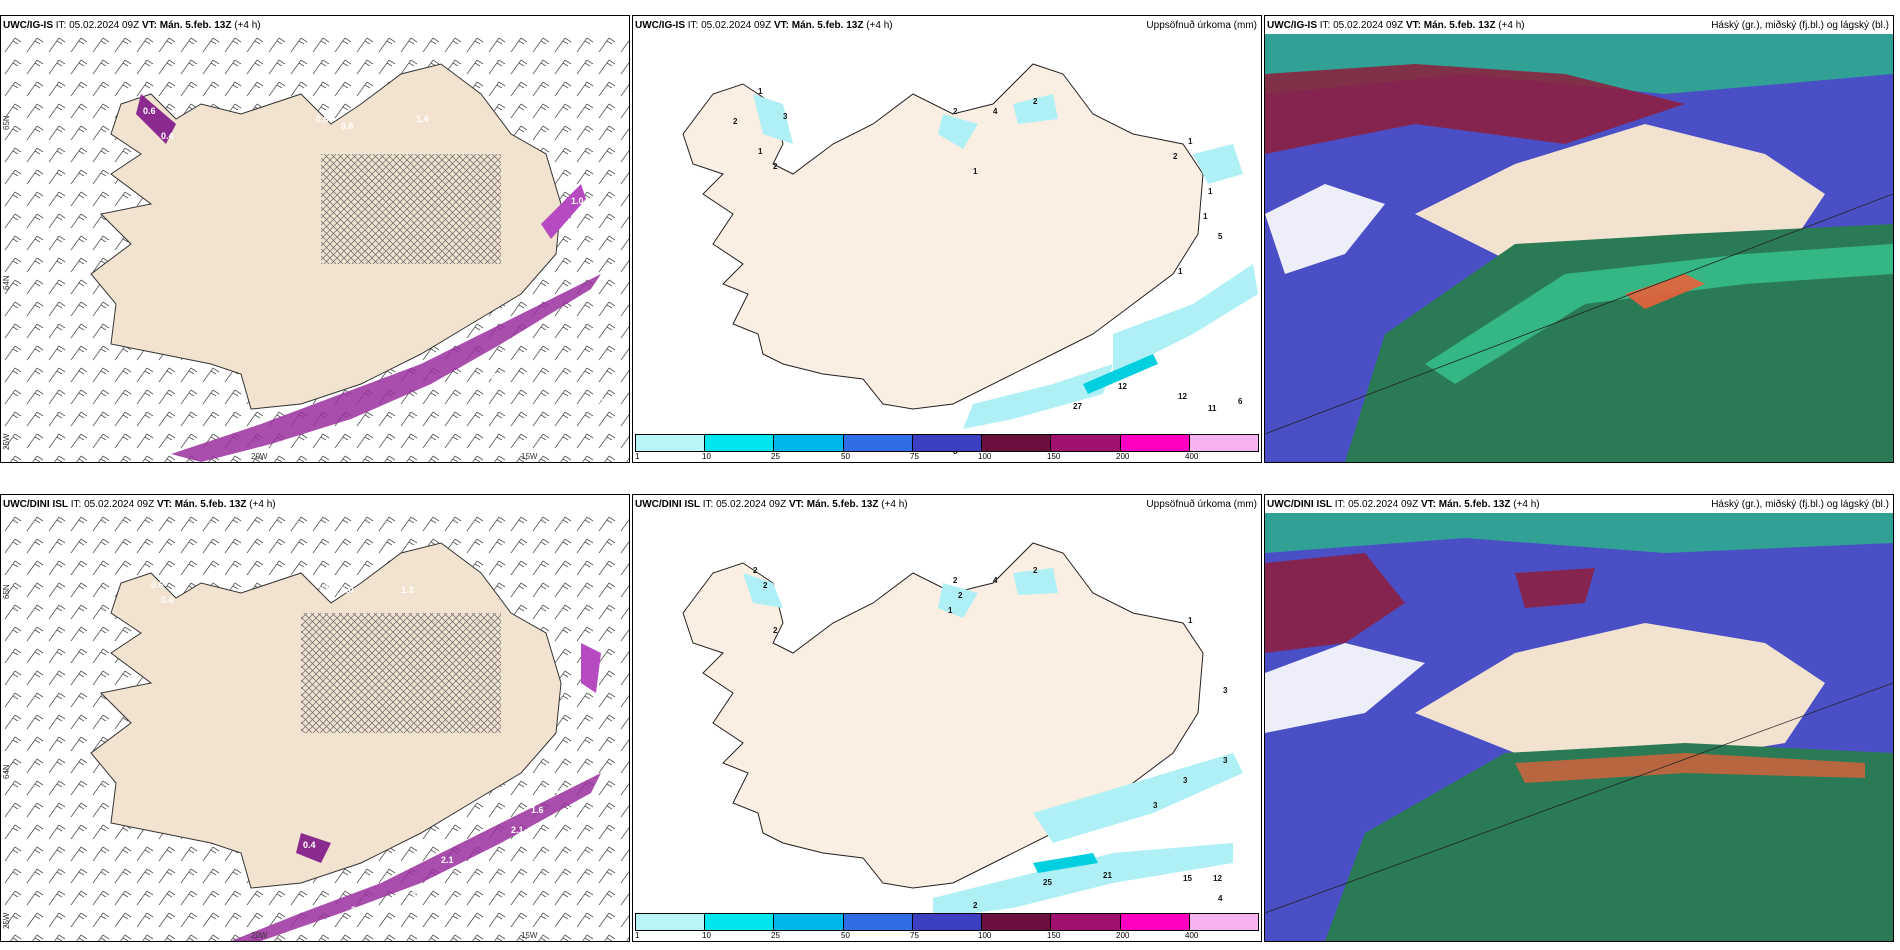 This screenshot has width=1900, height=950. I want to click on value-label: 1.2, so click(447, 409).